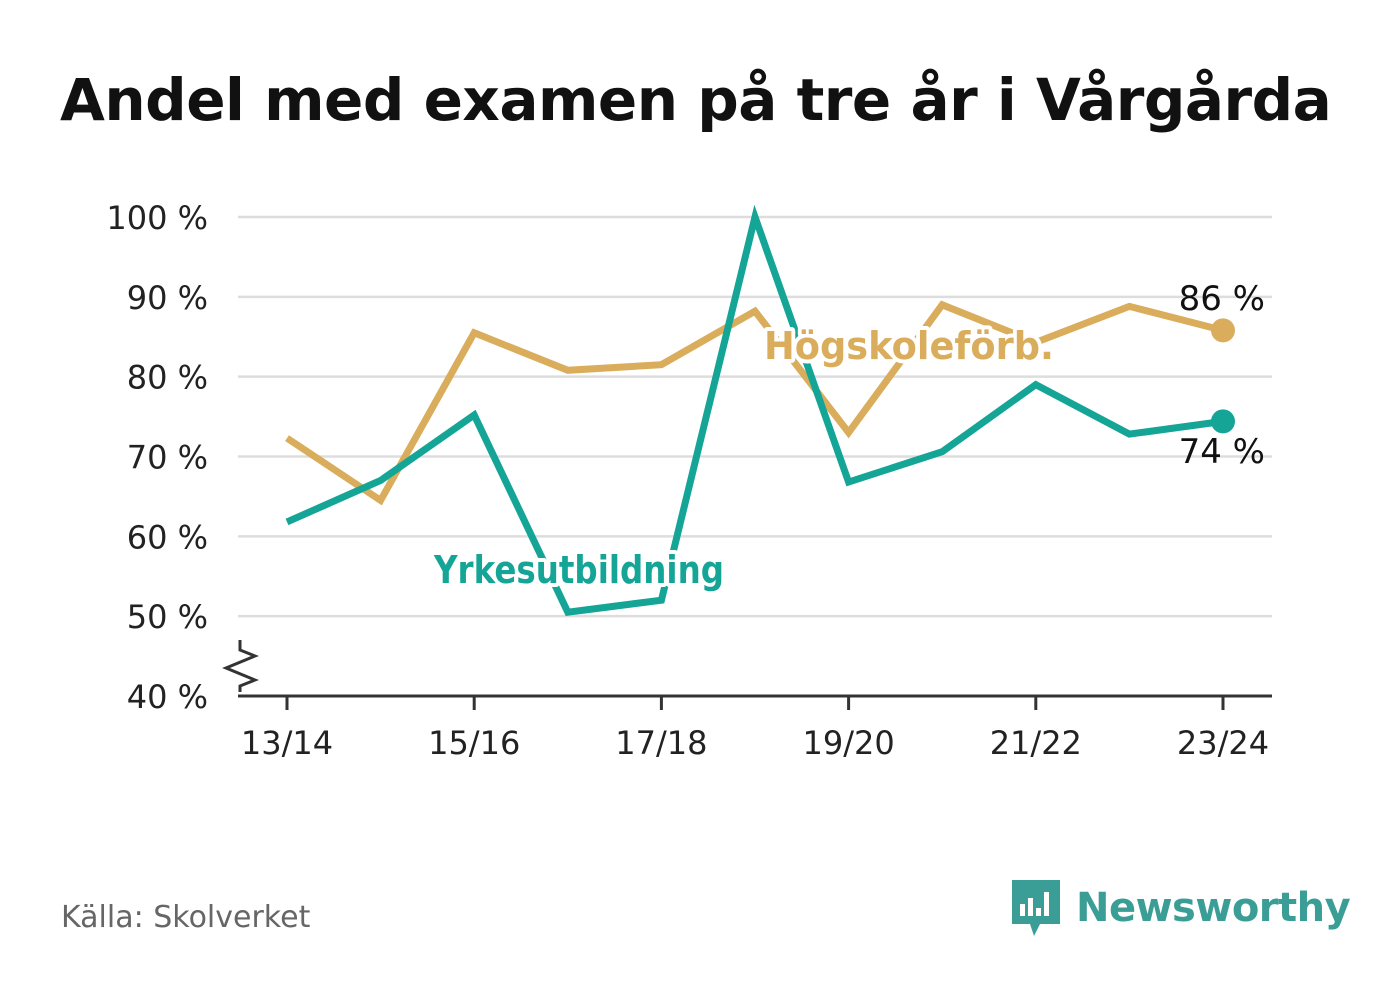 This screenshot has width=1382, height=999. Describe the element at coordinates (848, 743) in the screenshot. I see `x-tick-label: 19/20` at that location.